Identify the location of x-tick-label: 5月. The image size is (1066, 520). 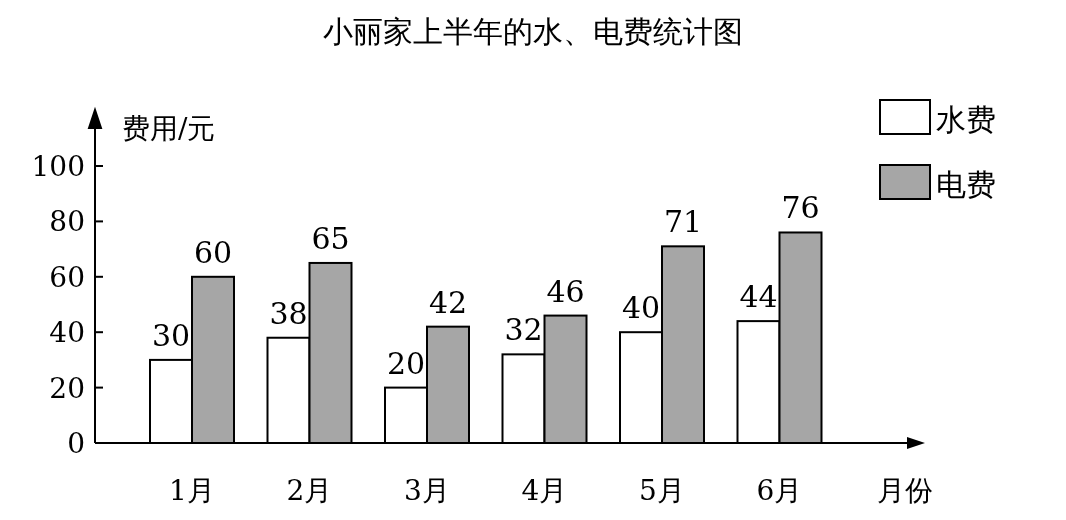
(662, 490).